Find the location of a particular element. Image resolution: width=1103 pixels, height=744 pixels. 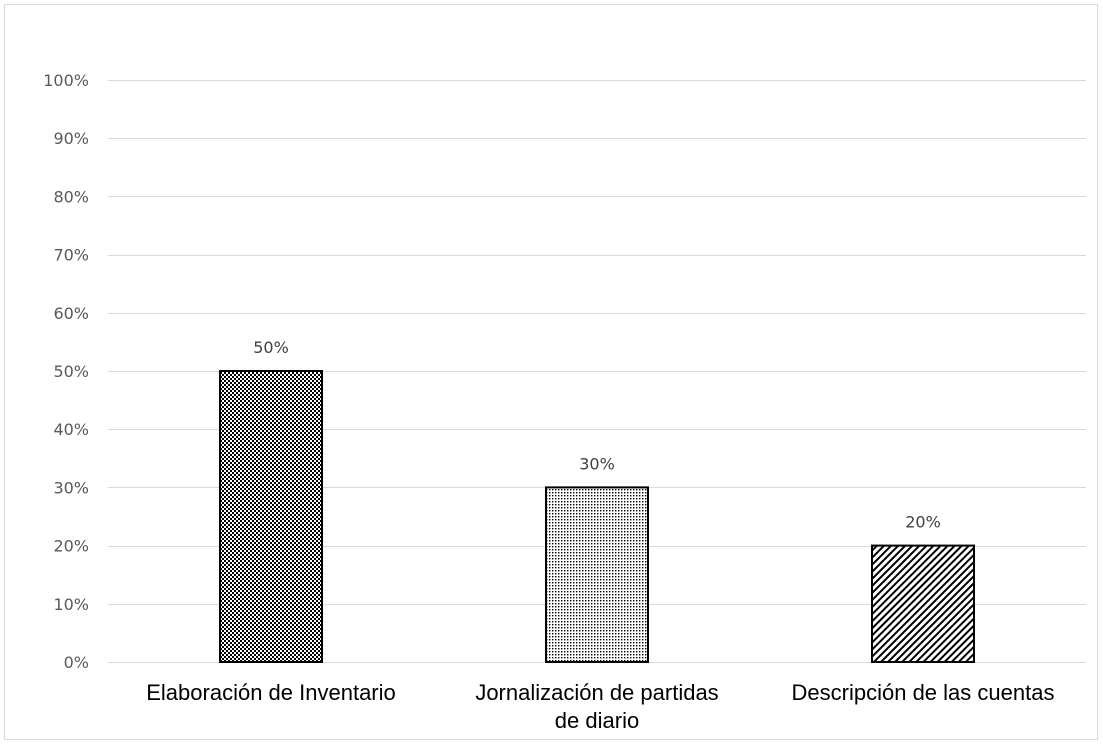

y-axis-tick-labels: 0% 10% 20% 30% 40% 50% 60% 70% 80% 90% 100% is located at coordinates (66, 371).